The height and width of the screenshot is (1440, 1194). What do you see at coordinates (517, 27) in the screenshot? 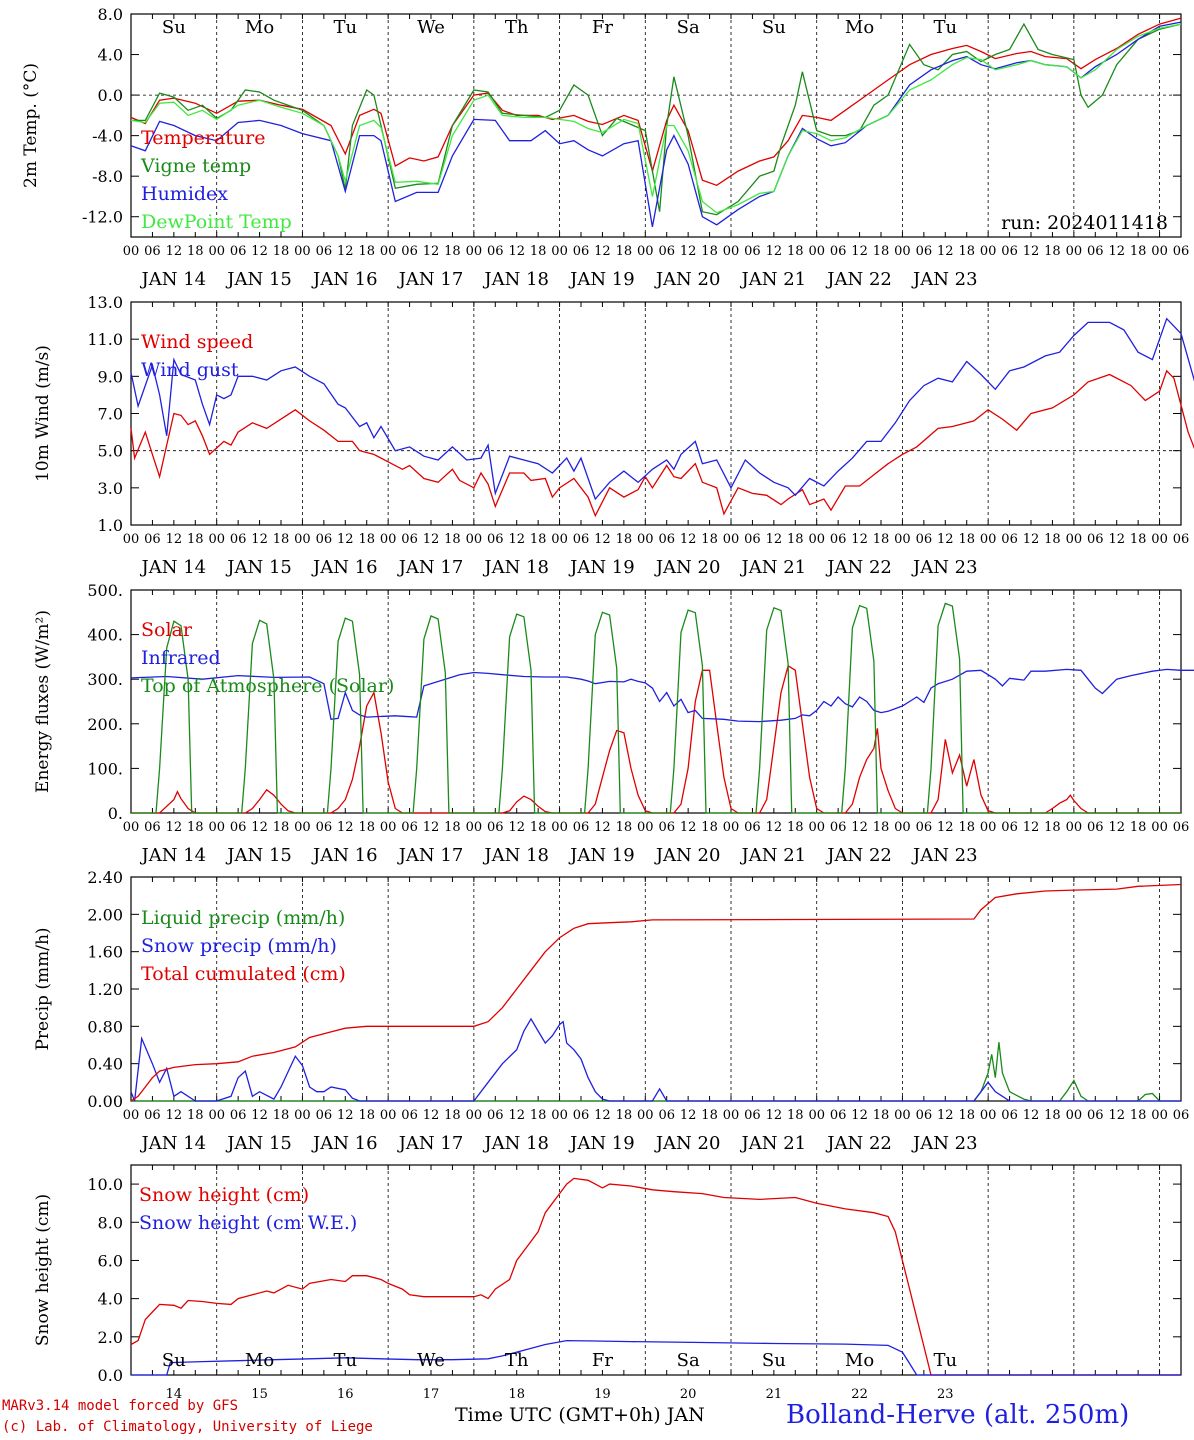
I see `weekday-label-top: Th` at bounding box center [517, 27].